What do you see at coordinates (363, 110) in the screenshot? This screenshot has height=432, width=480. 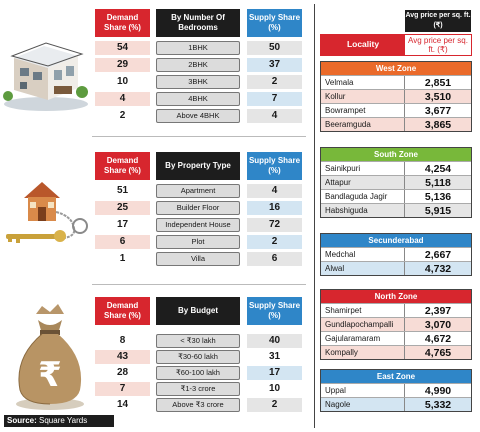 I see `locality-name: Bowrampet` at bounding box center [363, 110].